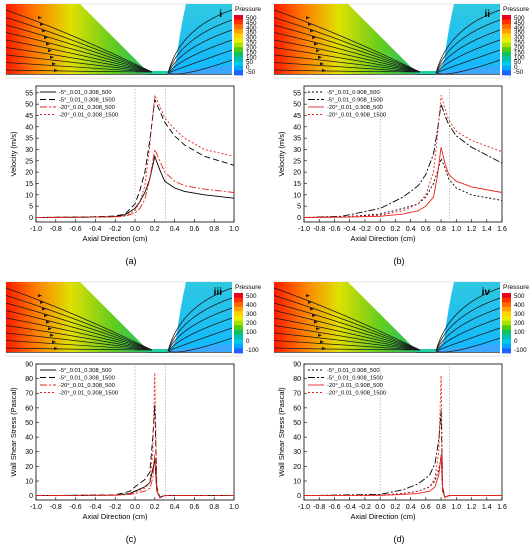 Image resolution: width=532 pixels, height=550 pixels. I want to click on legend-entry: -20°_0.01_0.908_500, so click(355, 108).